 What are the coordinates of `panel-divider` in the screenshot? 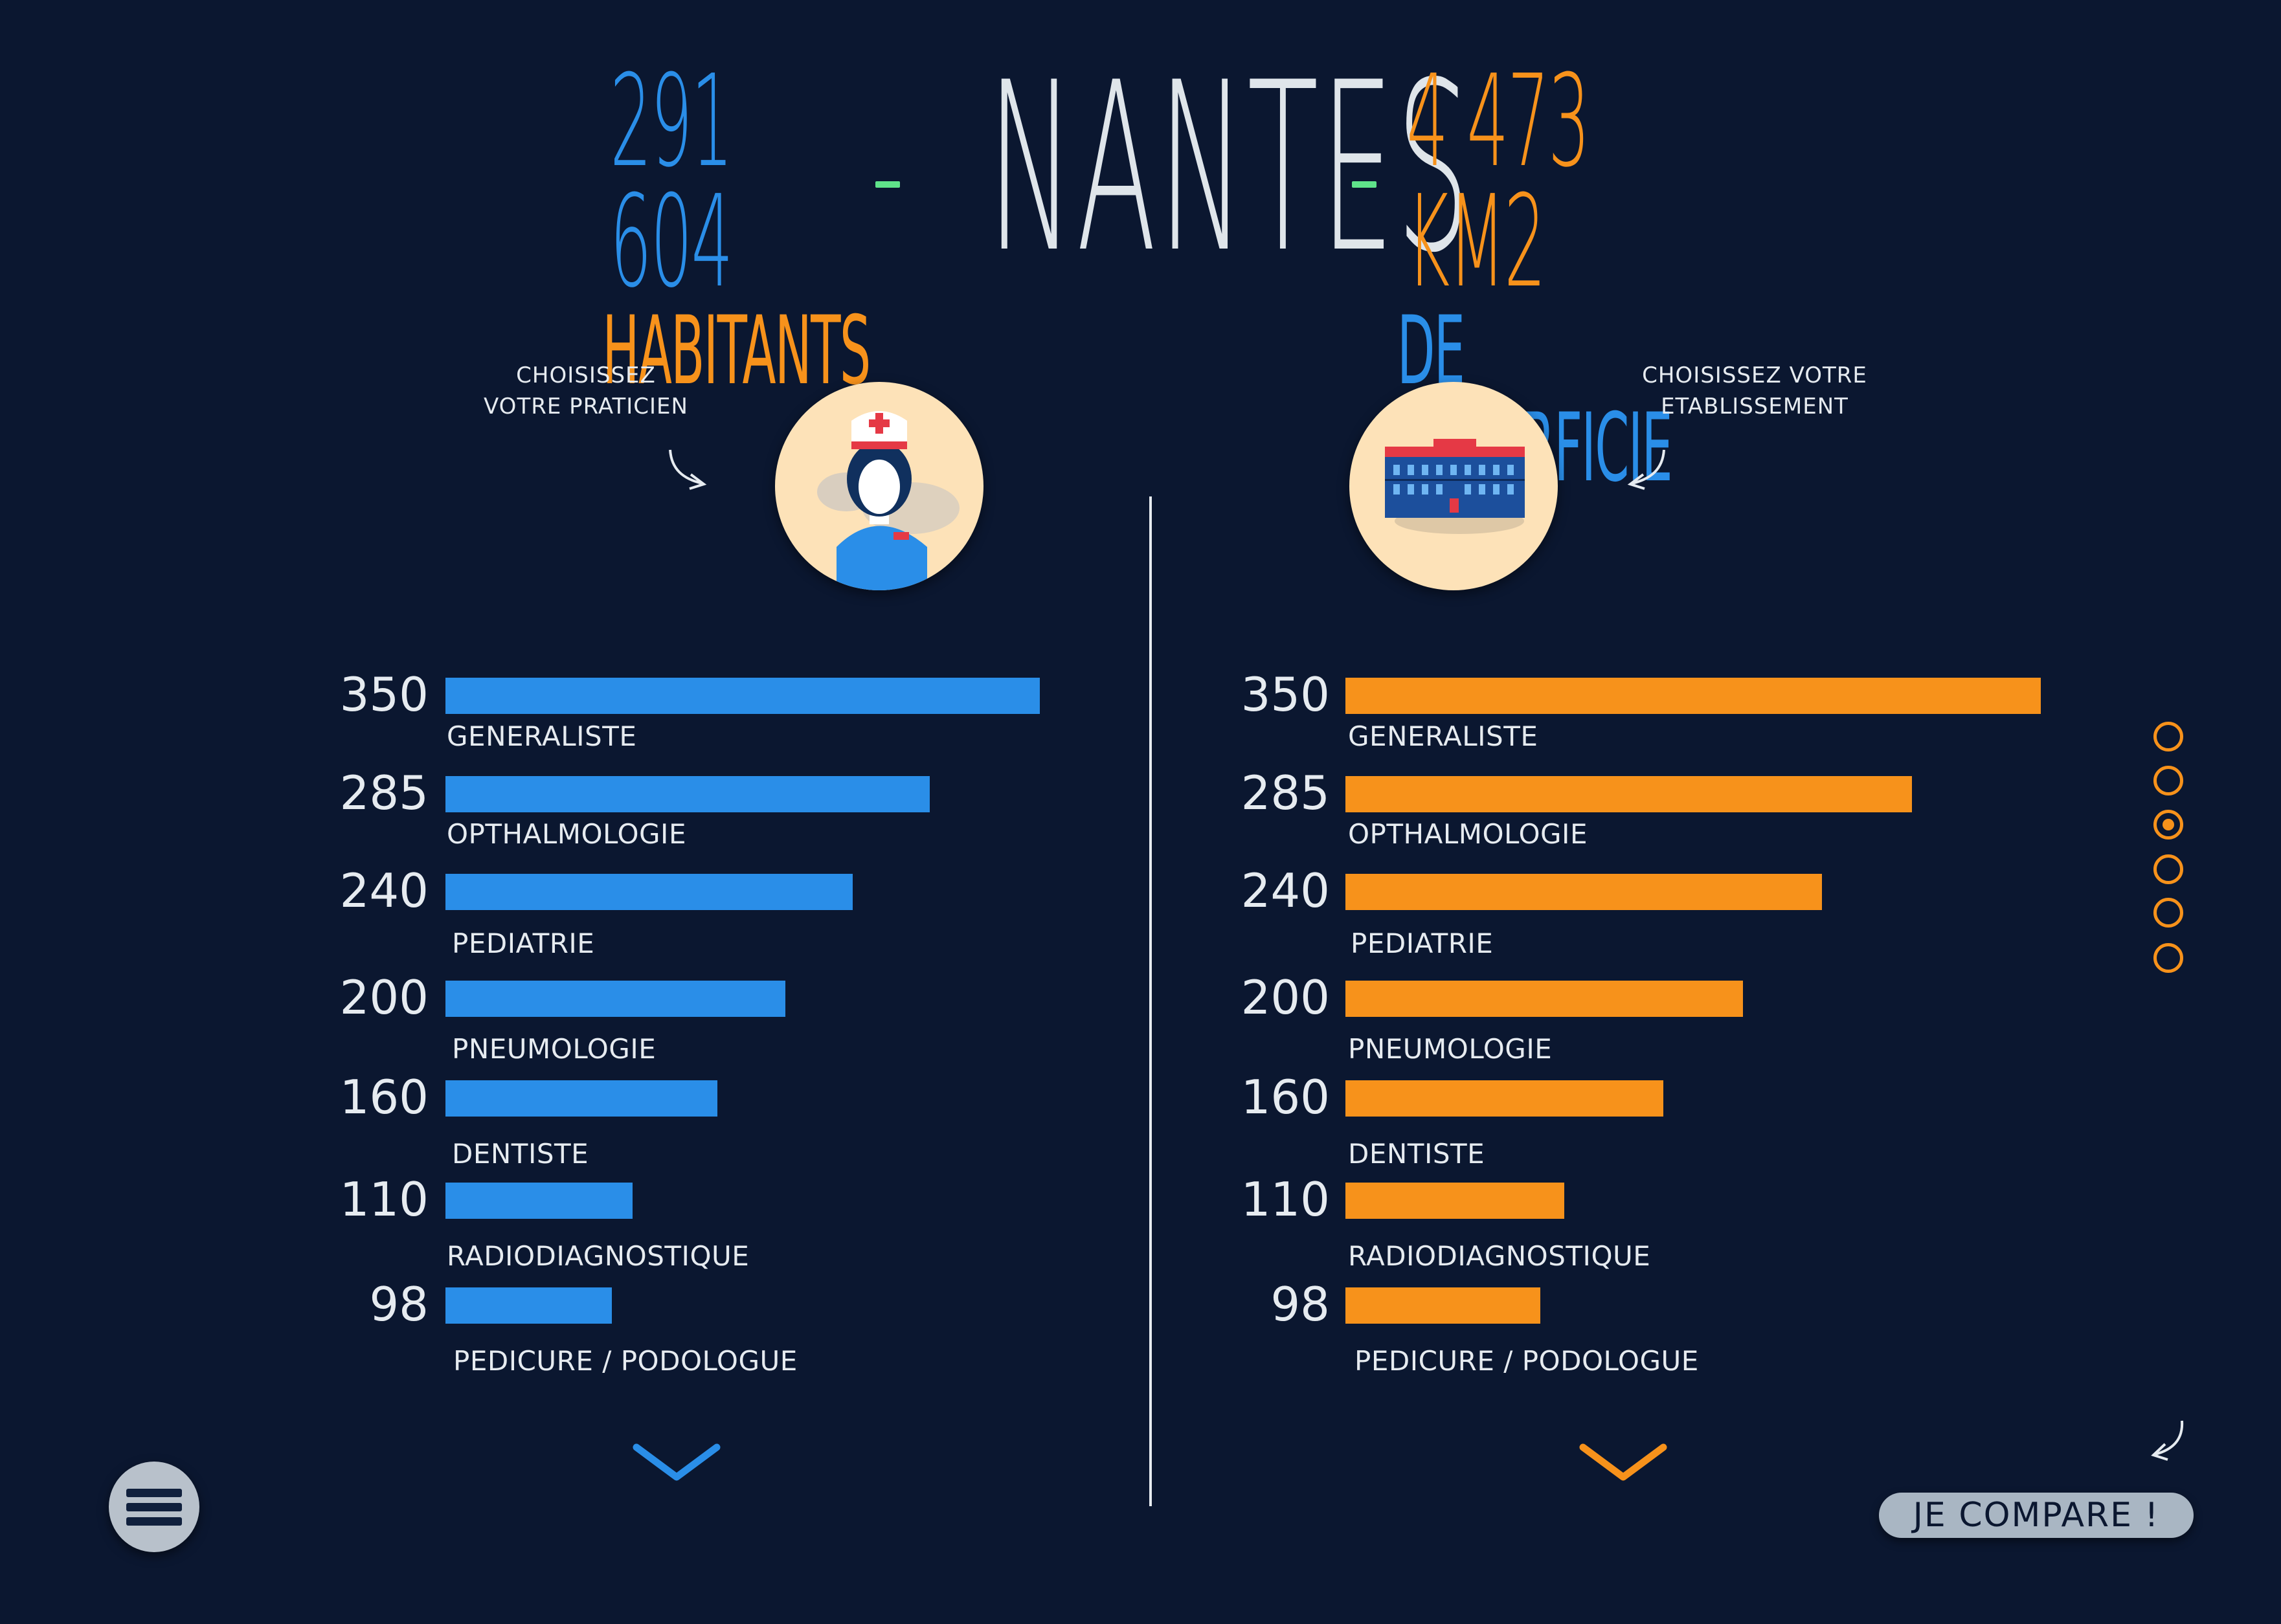 It's located at (1150, 1001).